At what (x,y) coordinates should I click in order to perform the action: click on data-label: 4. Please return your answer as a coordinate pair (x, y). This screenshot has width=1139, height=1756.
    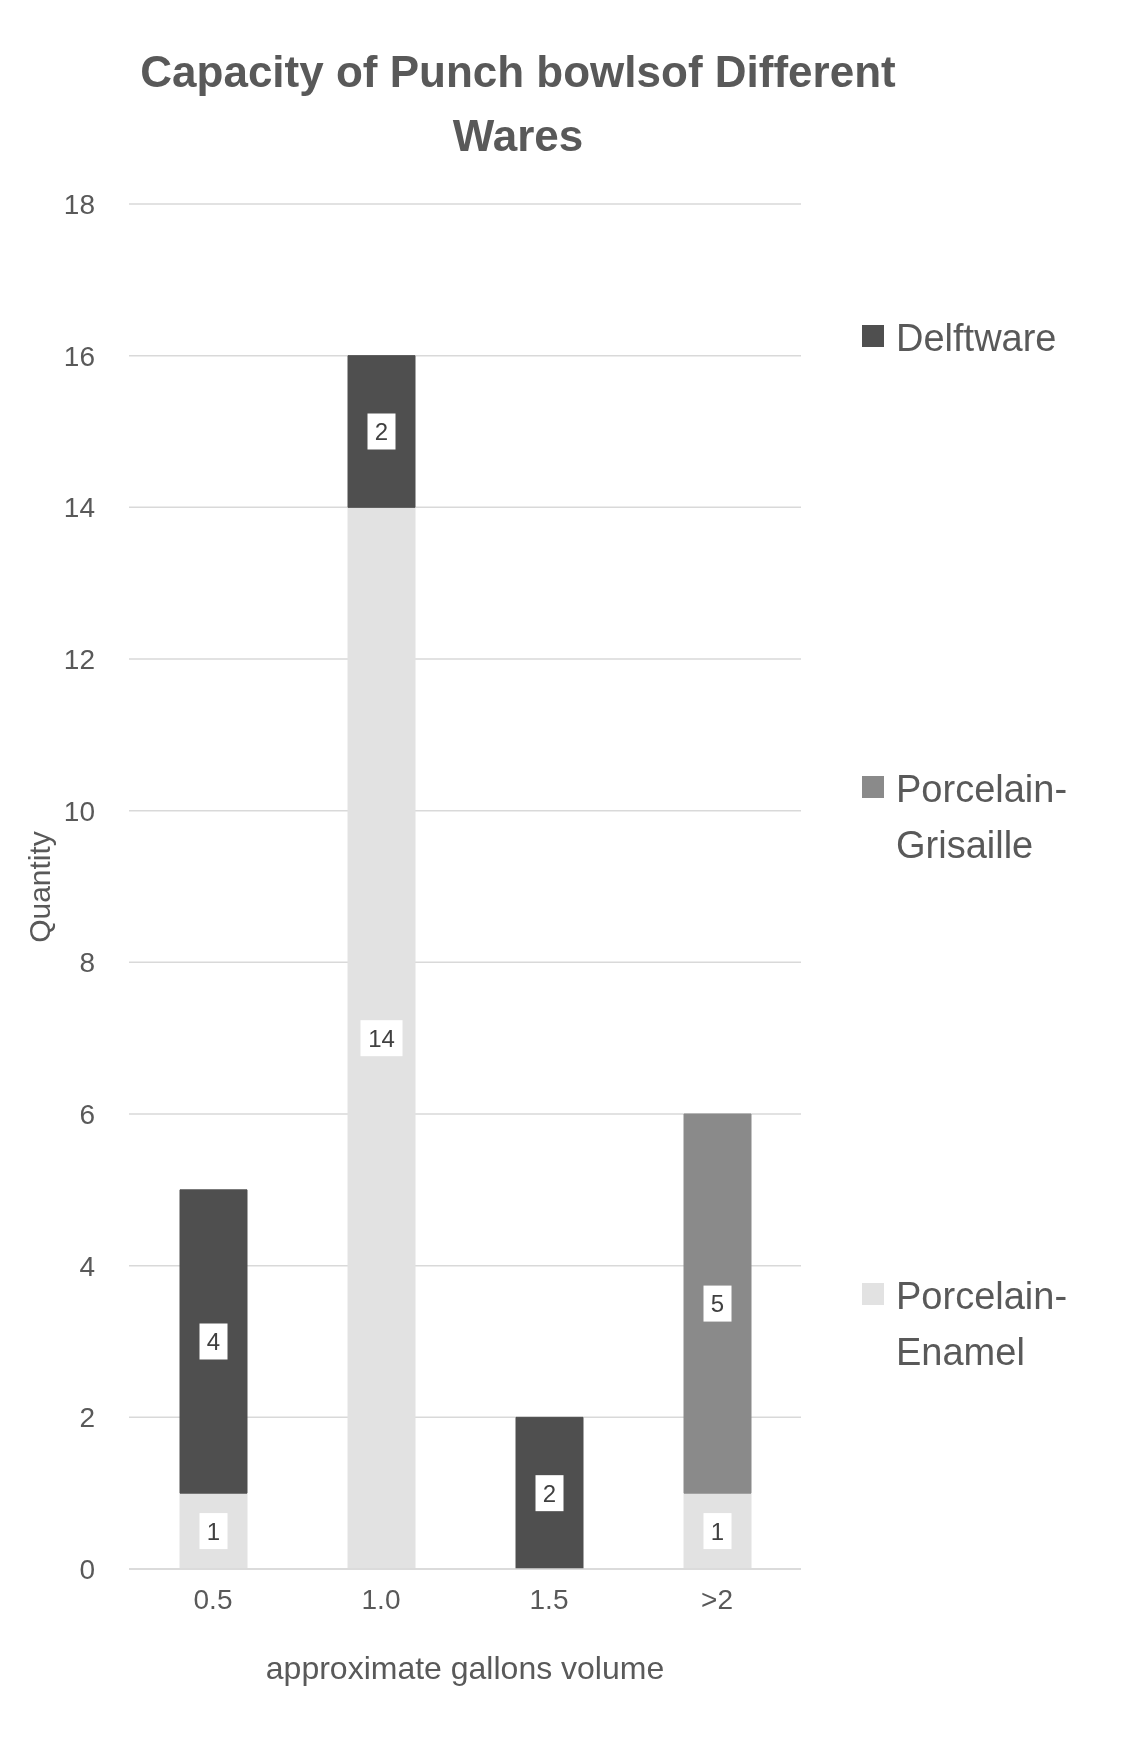
    Looking at the image, I should click on (213, 1341).